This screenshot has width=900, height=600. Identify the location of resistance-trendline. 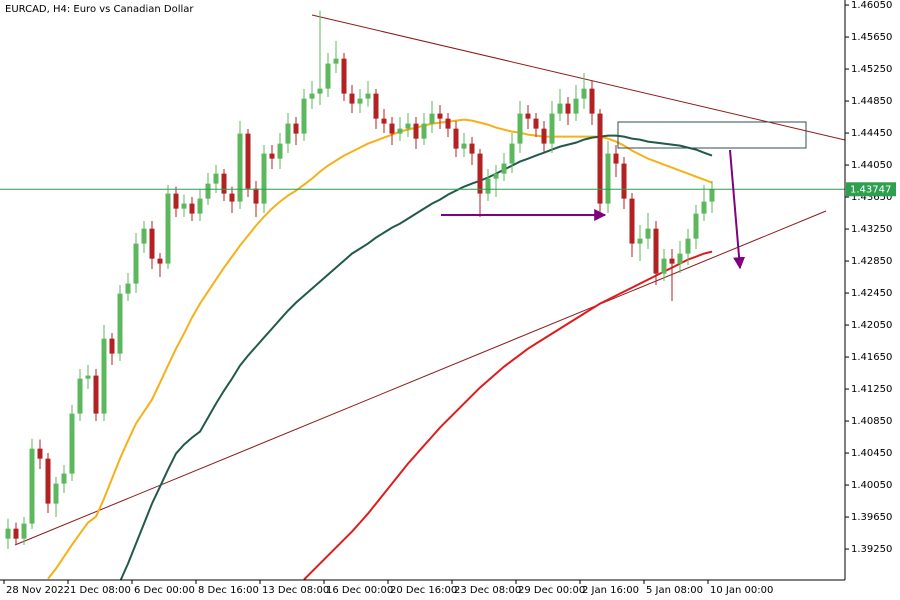
(578, 77).